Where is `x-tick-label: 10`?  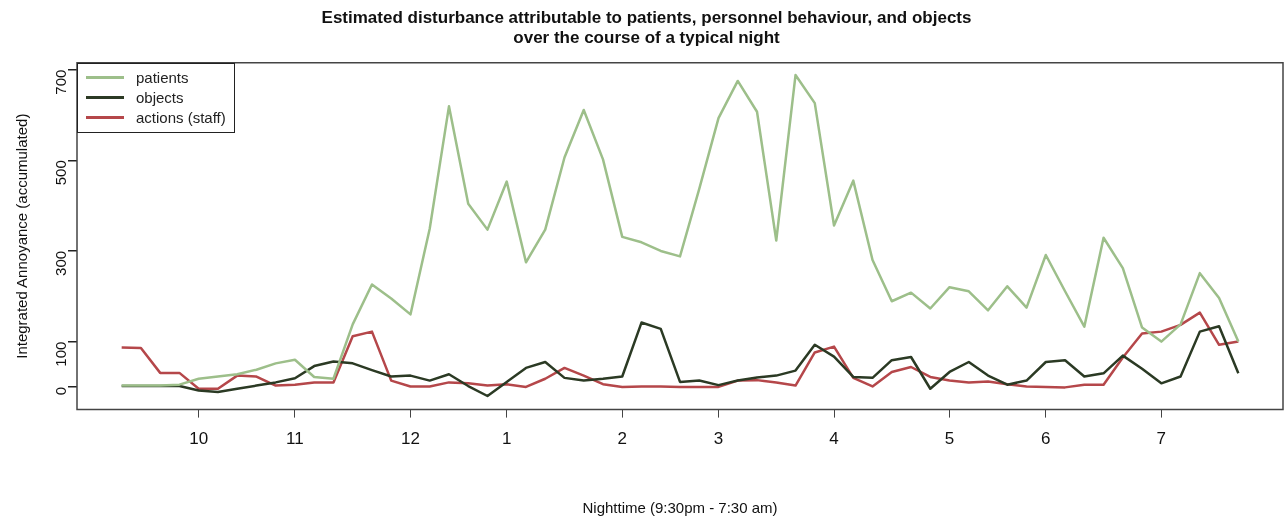 x-tick-label: 10 is located at coordinates (199, 439).